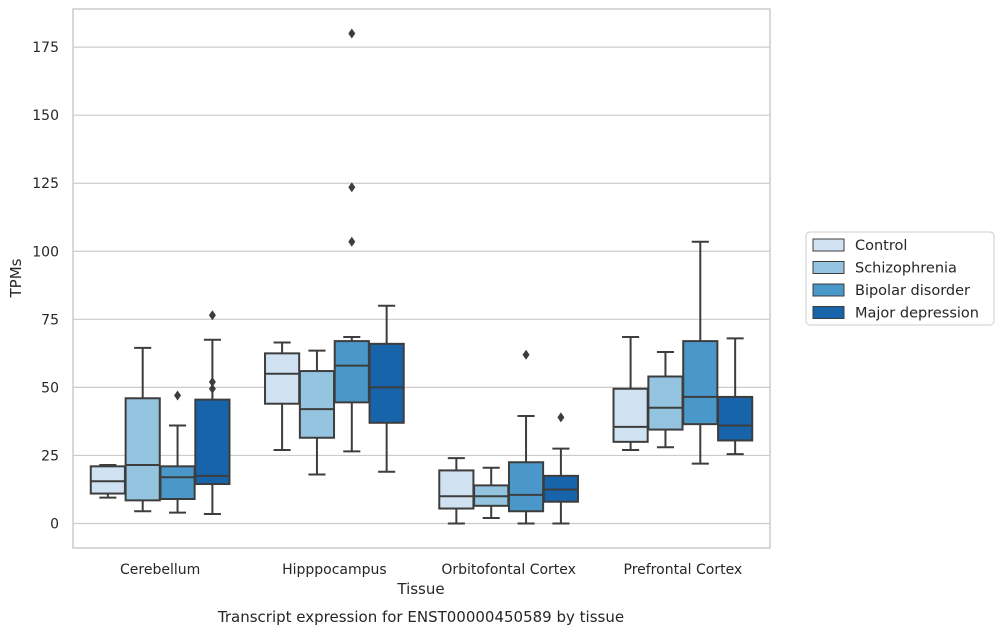 The height and width of the screenshot is (634, 1002). Describe the element at coordinates (45, 48) in the screenshot. I see `y-tick-label: 175` at that location.